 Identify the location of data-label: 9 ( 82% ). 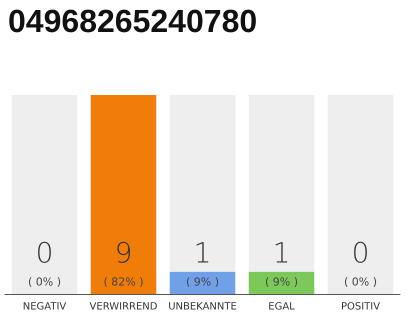
(123, 262).